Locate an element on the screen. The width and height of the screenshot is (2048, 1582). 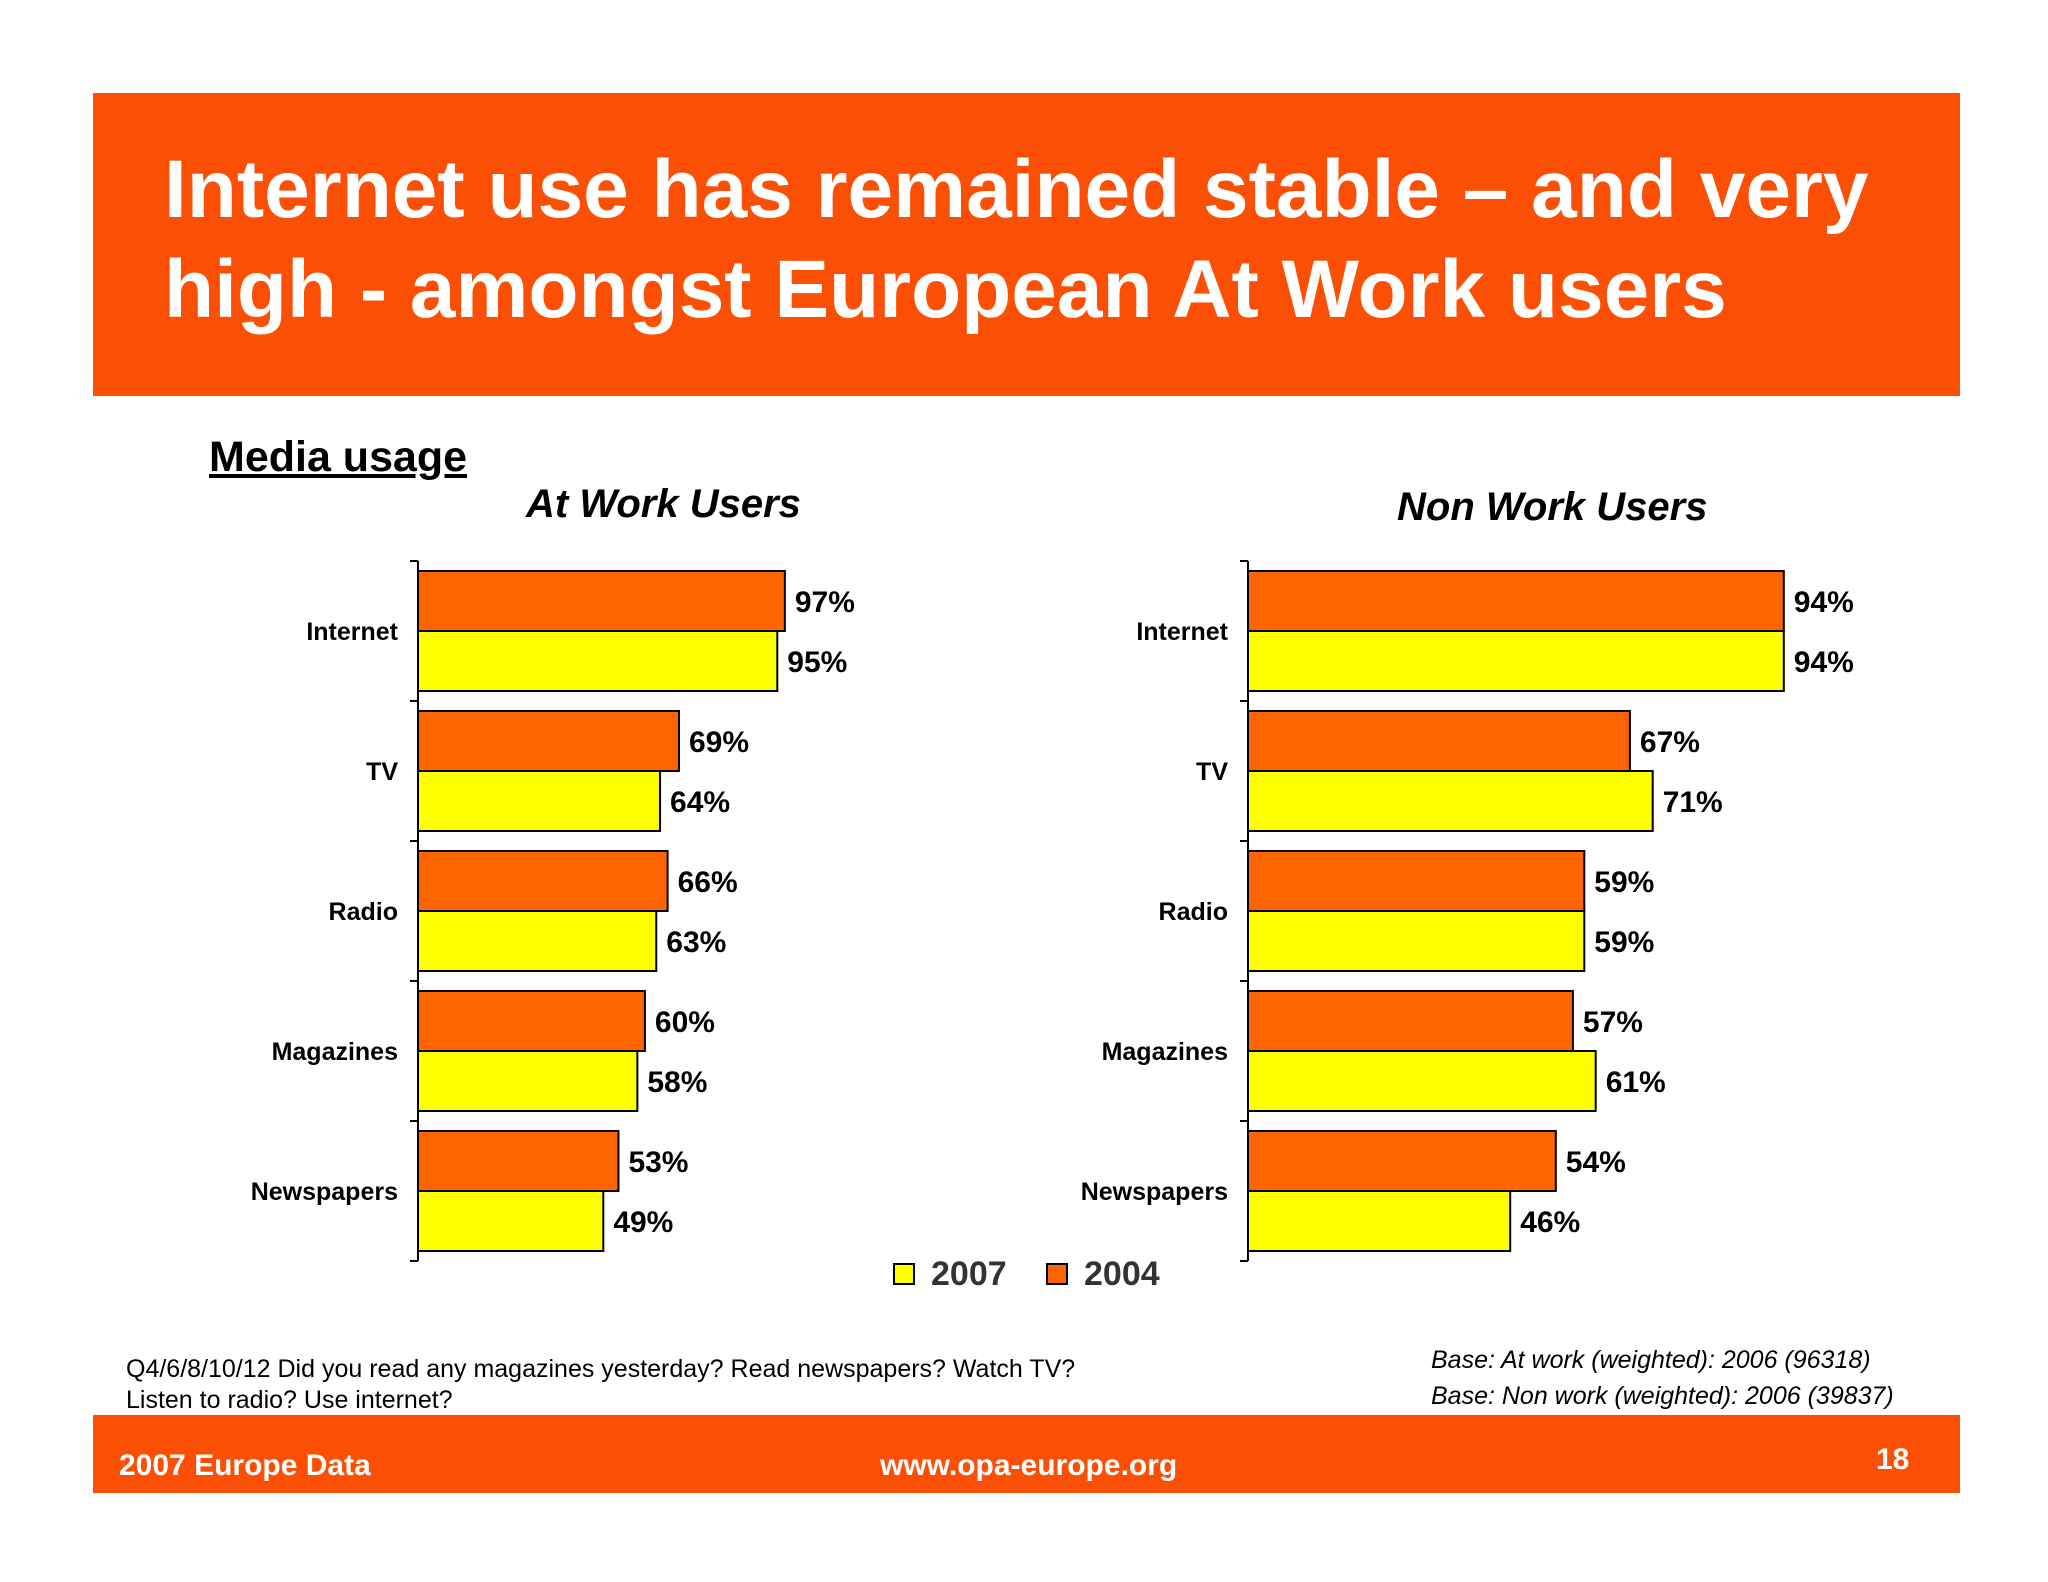
legend-item-2007: 2007 is located at coordinates (950, 1274).